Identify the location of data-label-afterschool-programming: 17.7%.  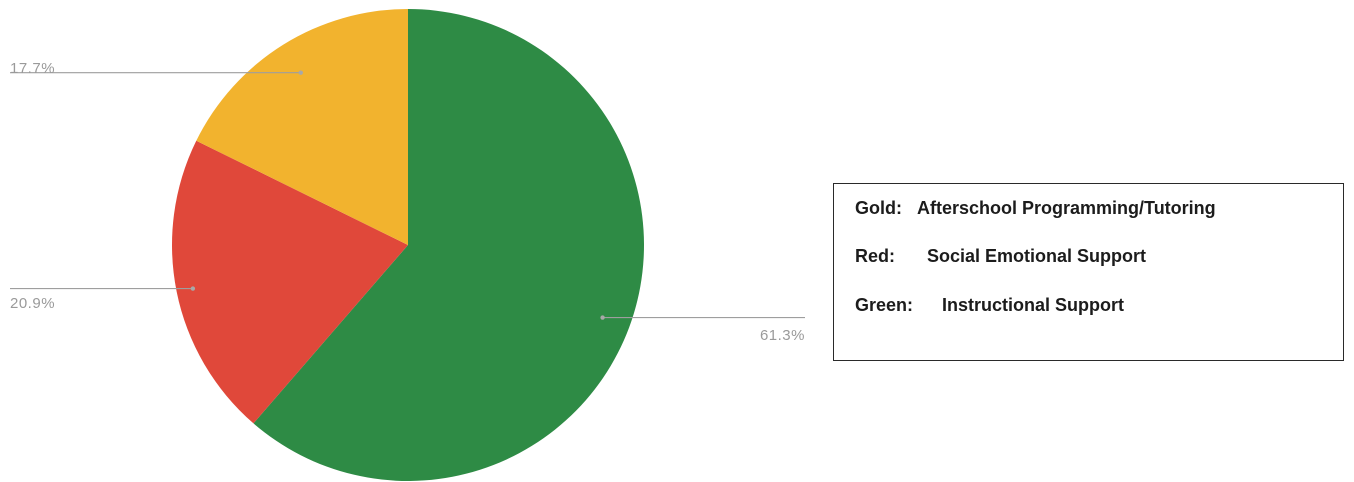
(32, 68).